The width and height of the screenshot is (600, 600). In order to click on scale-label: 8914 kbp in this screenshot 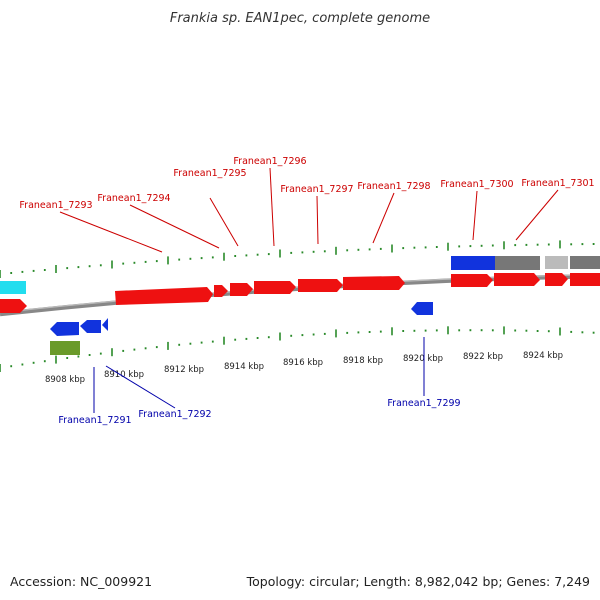, I will do `click(244, 367)`.